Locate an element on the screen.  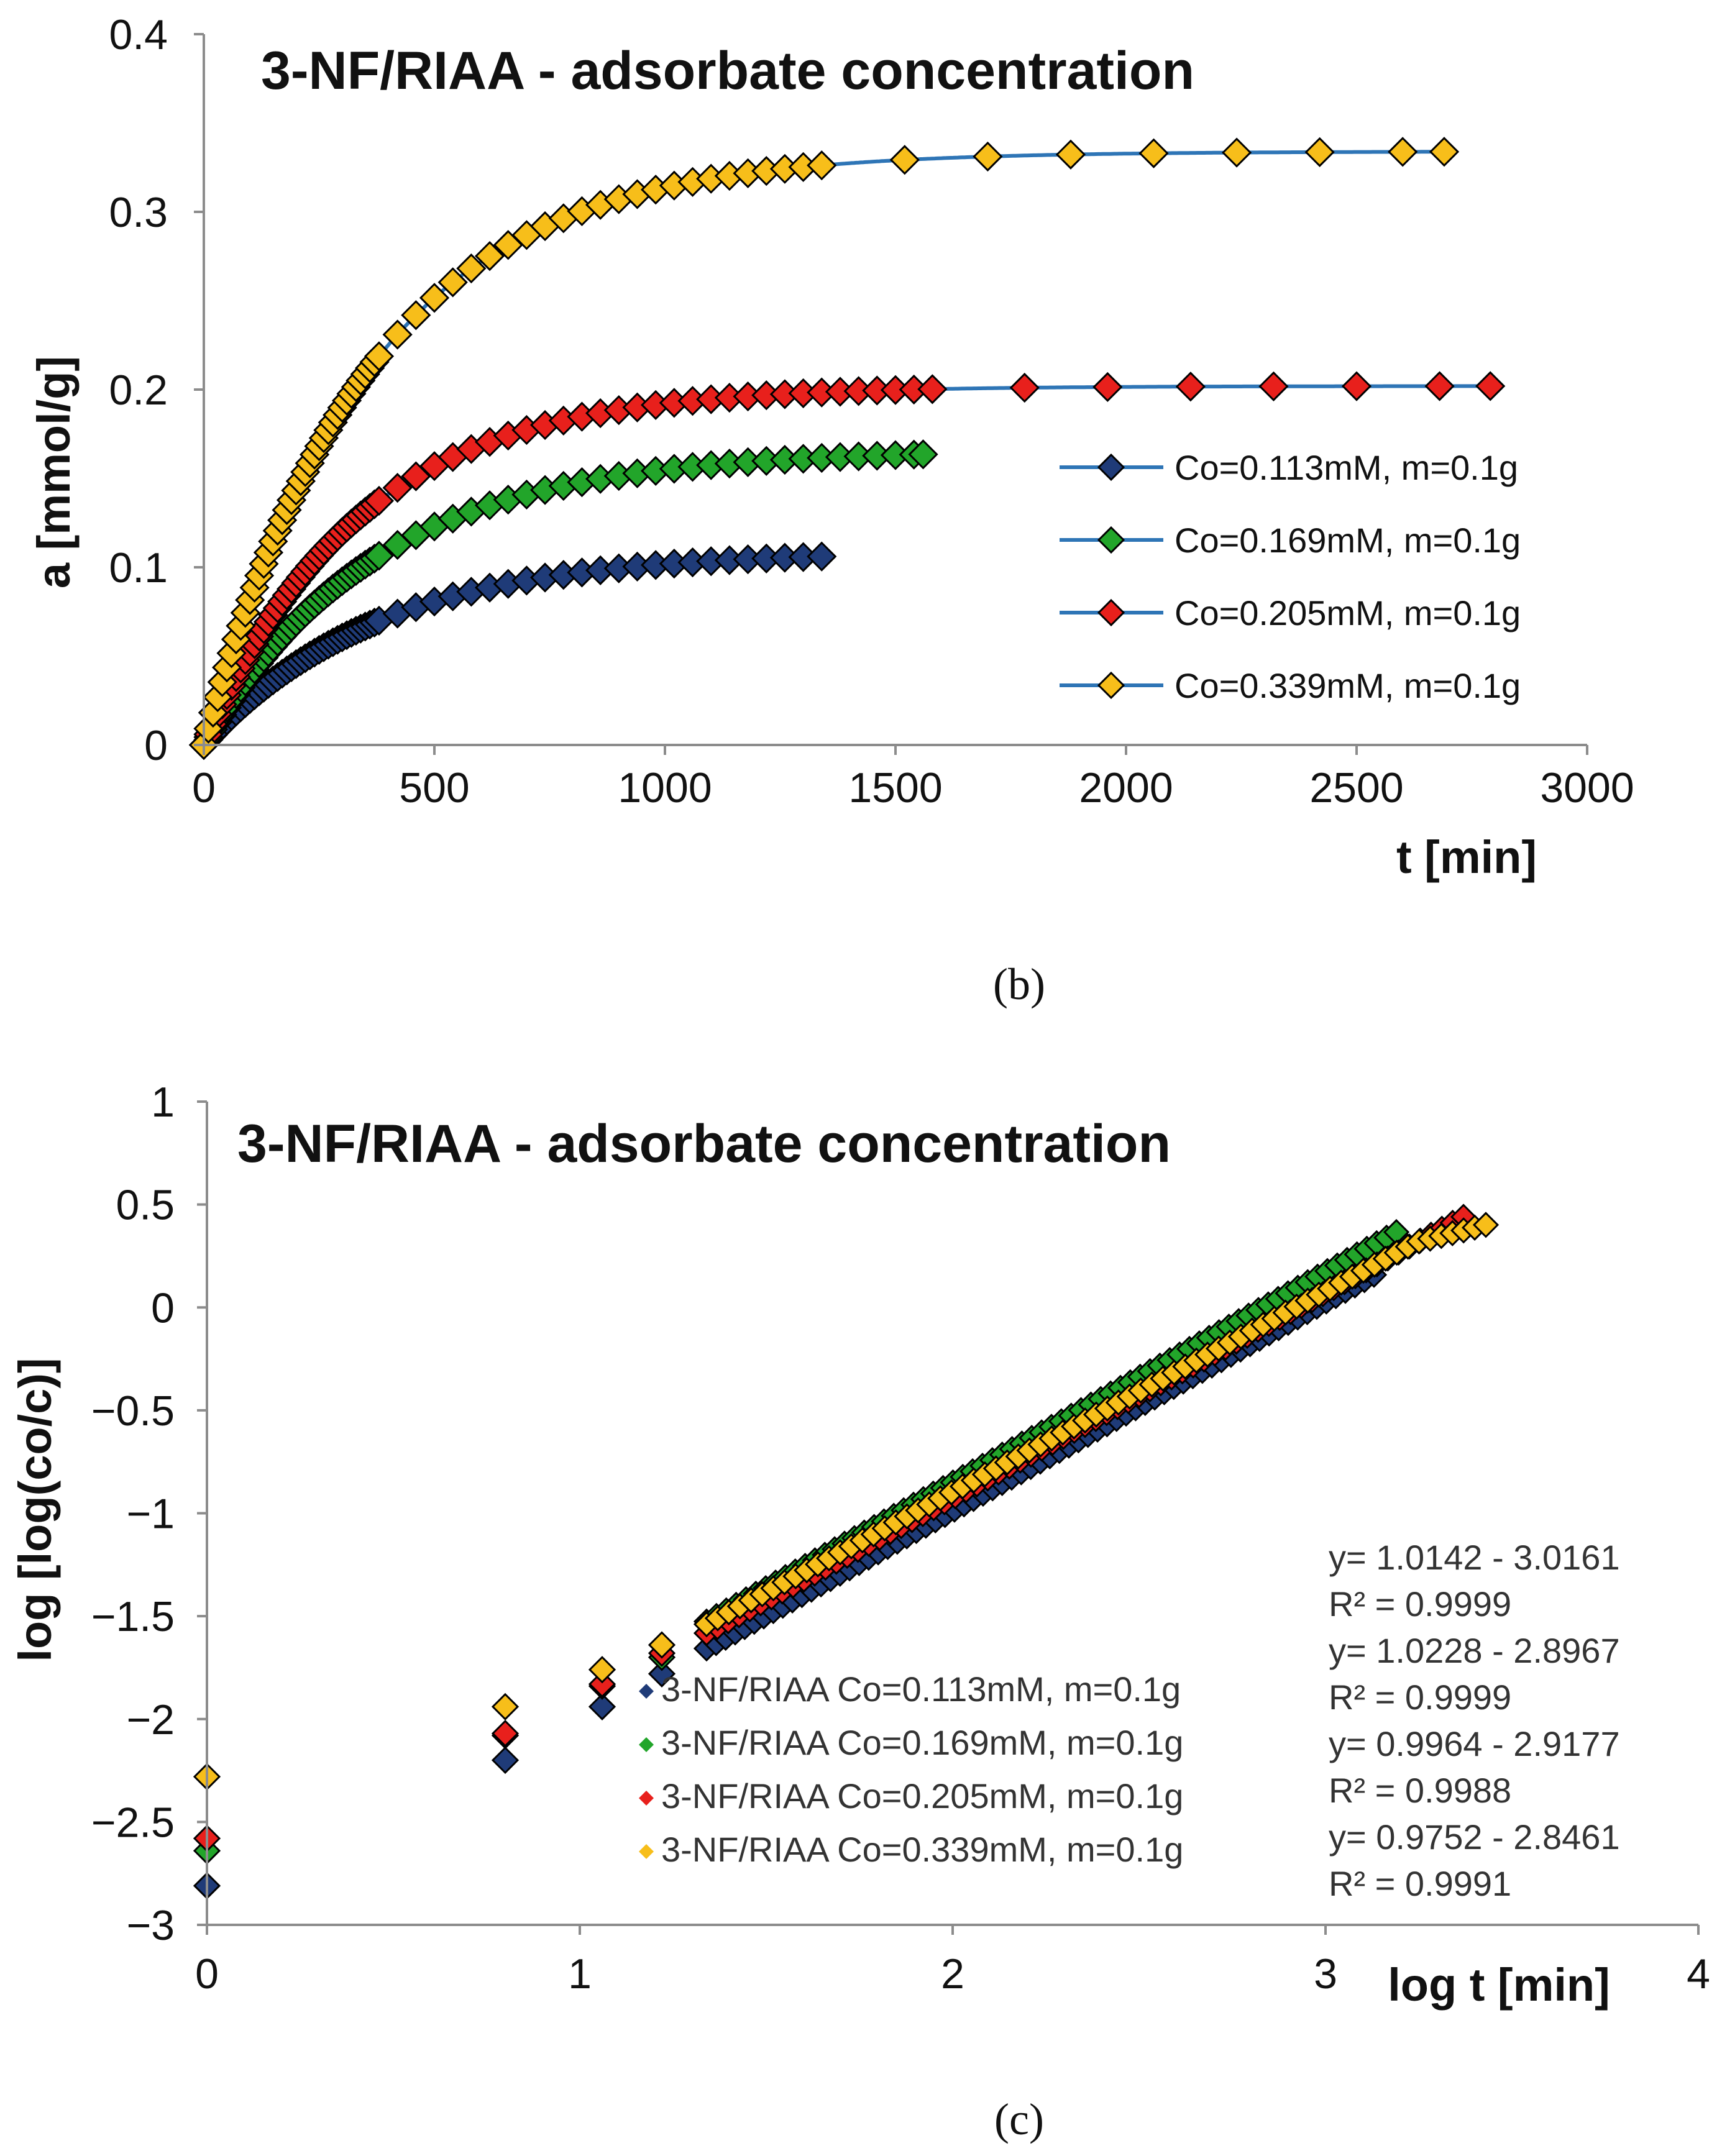
chart-b-legend-label: Co=0.113mM, m=0.1g is located at coordinates (1346, 467).